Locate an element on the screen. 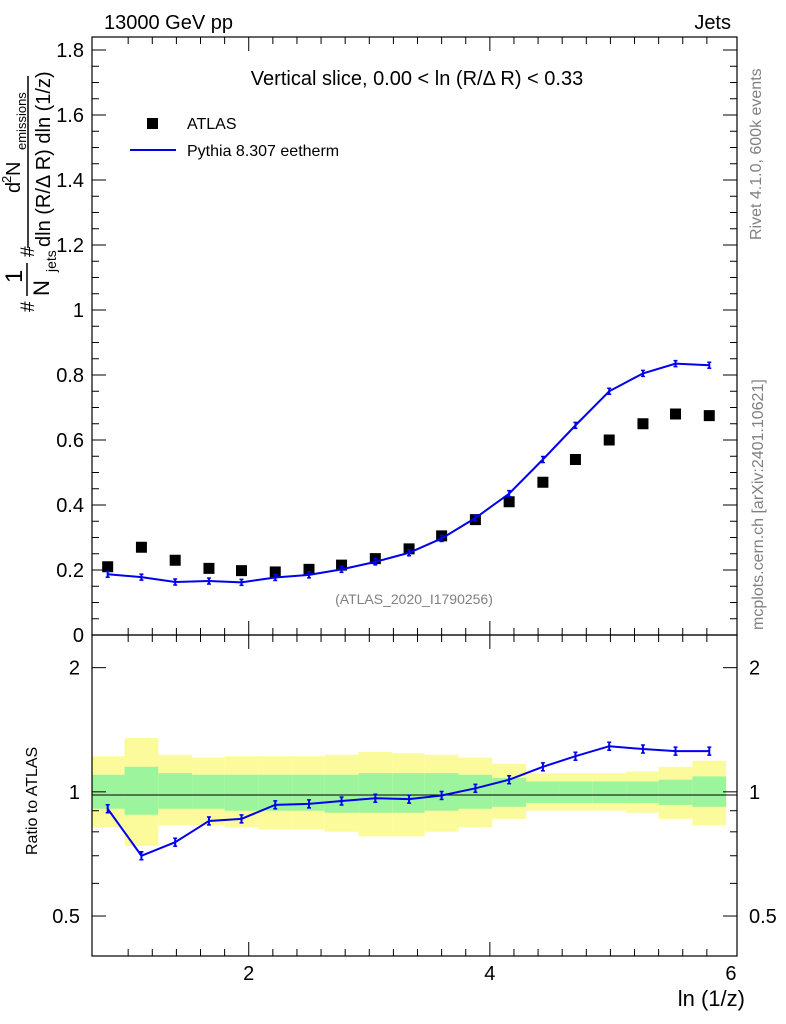 This screenshot has height=1024, width=786. ylabel-frac2-num-sup: 2 is located at coordinates (7, 179).